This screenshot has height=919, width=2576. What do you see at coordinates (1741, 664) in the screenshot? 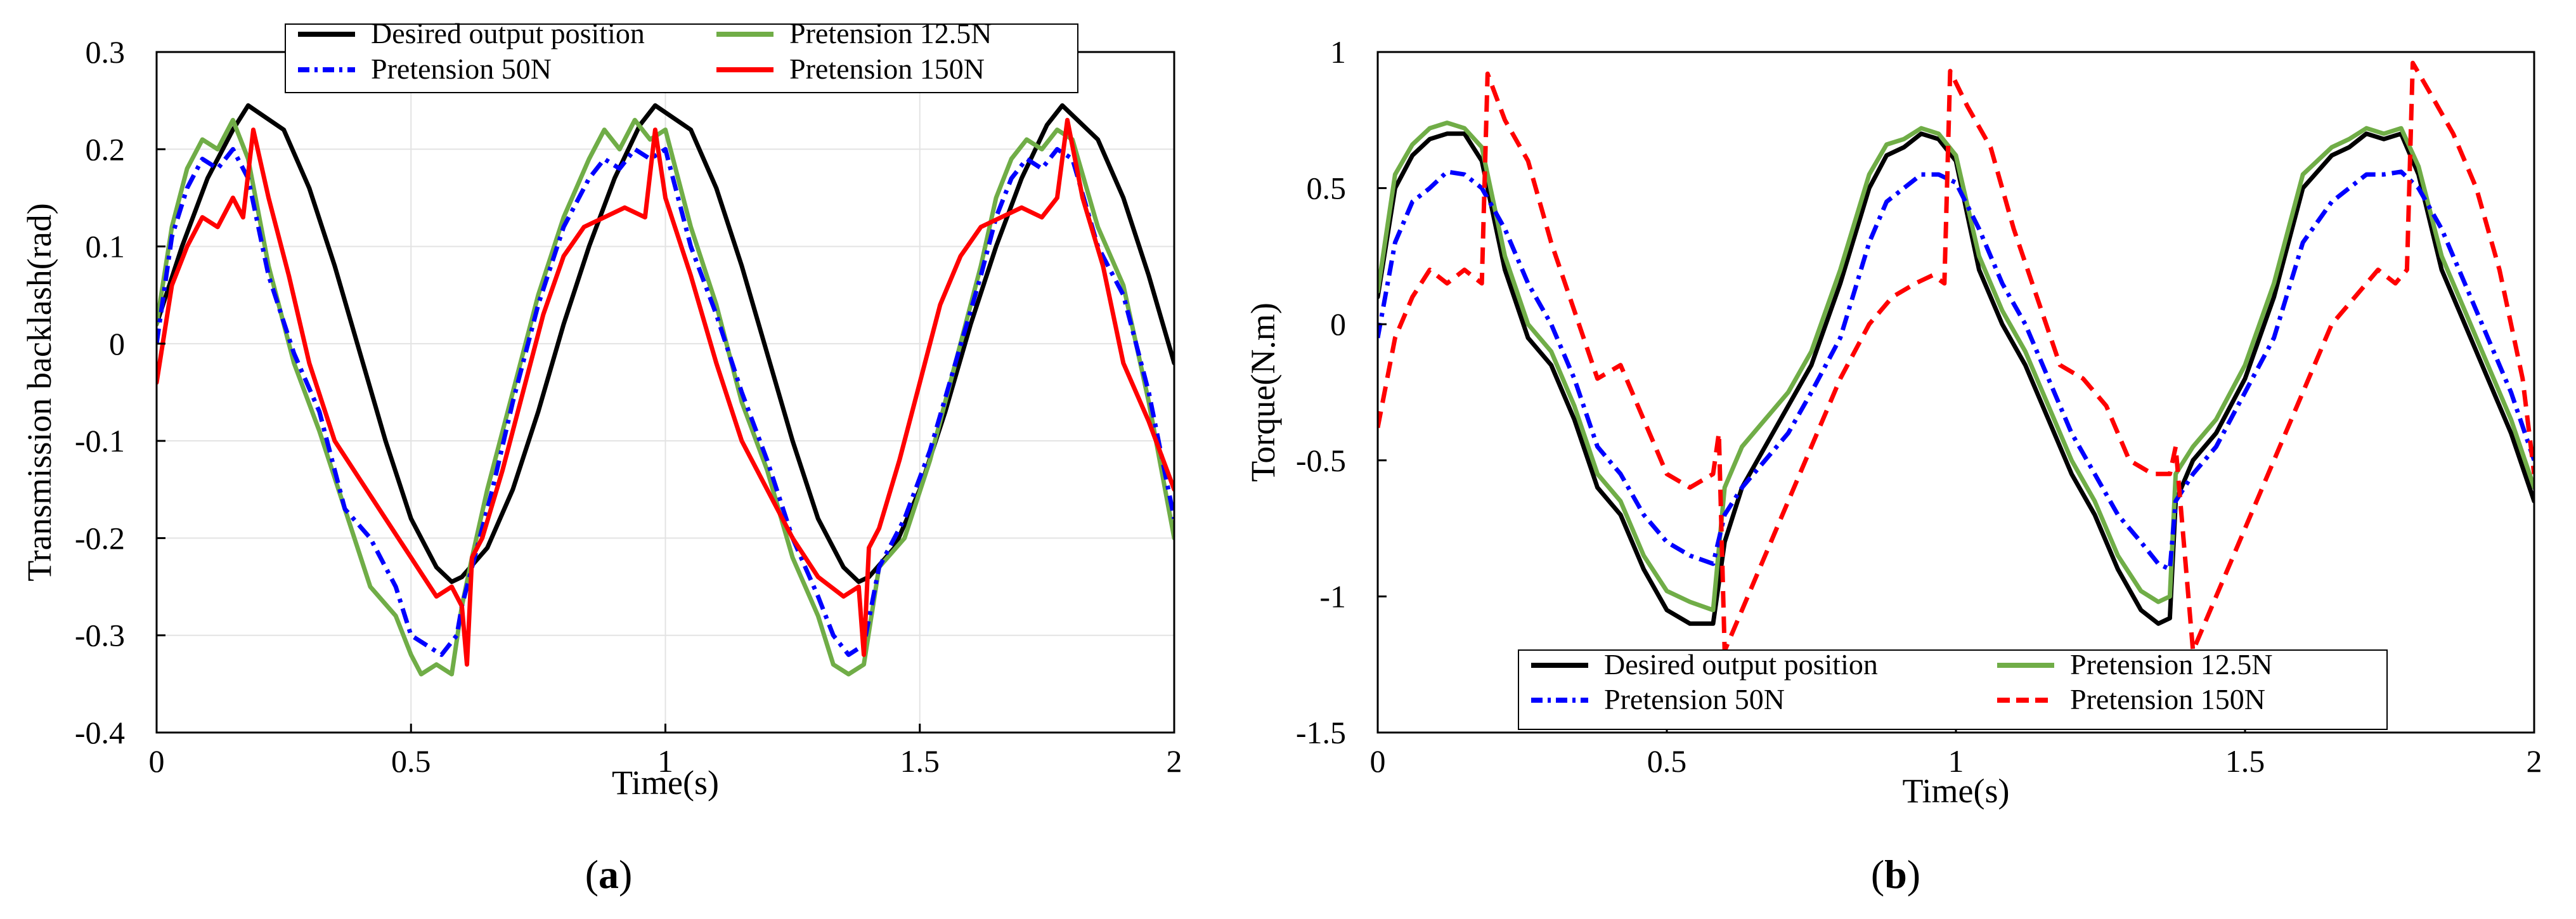
I see `legend-label-b-0: Desired output position` at bounding box center [1741, 664].